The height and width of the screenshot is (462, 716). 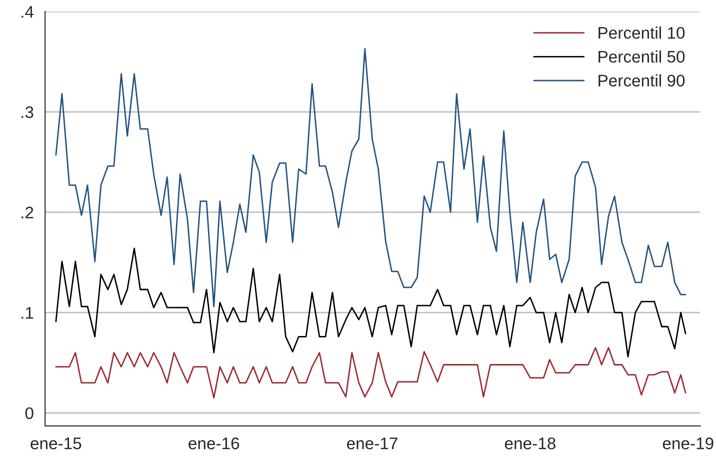 I want to click on legend-label: Percentil 90, so click(x=641, y=80).